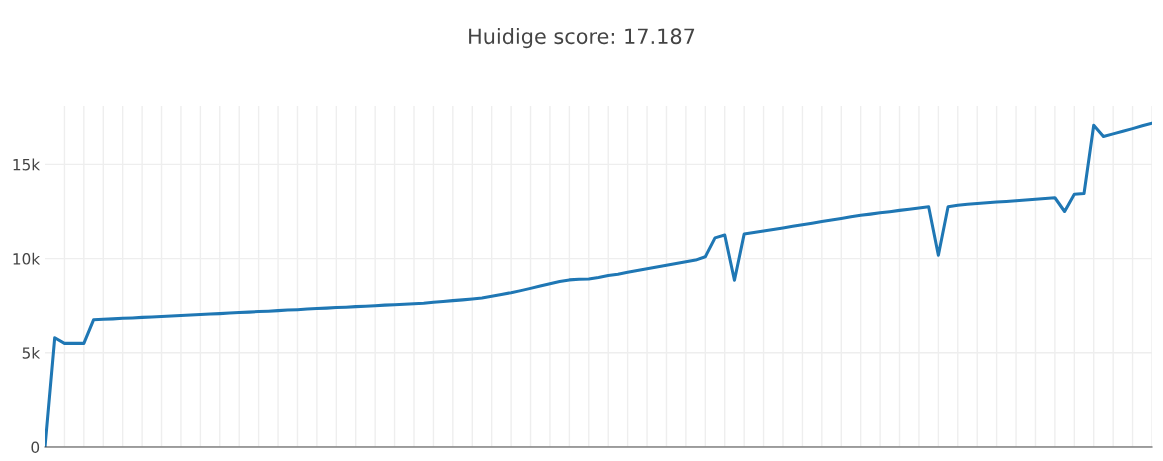 The height and width of the screenshot is (461, 1163). Describe the element at coordinates (27, 258) in the screenshot. I see `y-tick-label: 10k` at that location.